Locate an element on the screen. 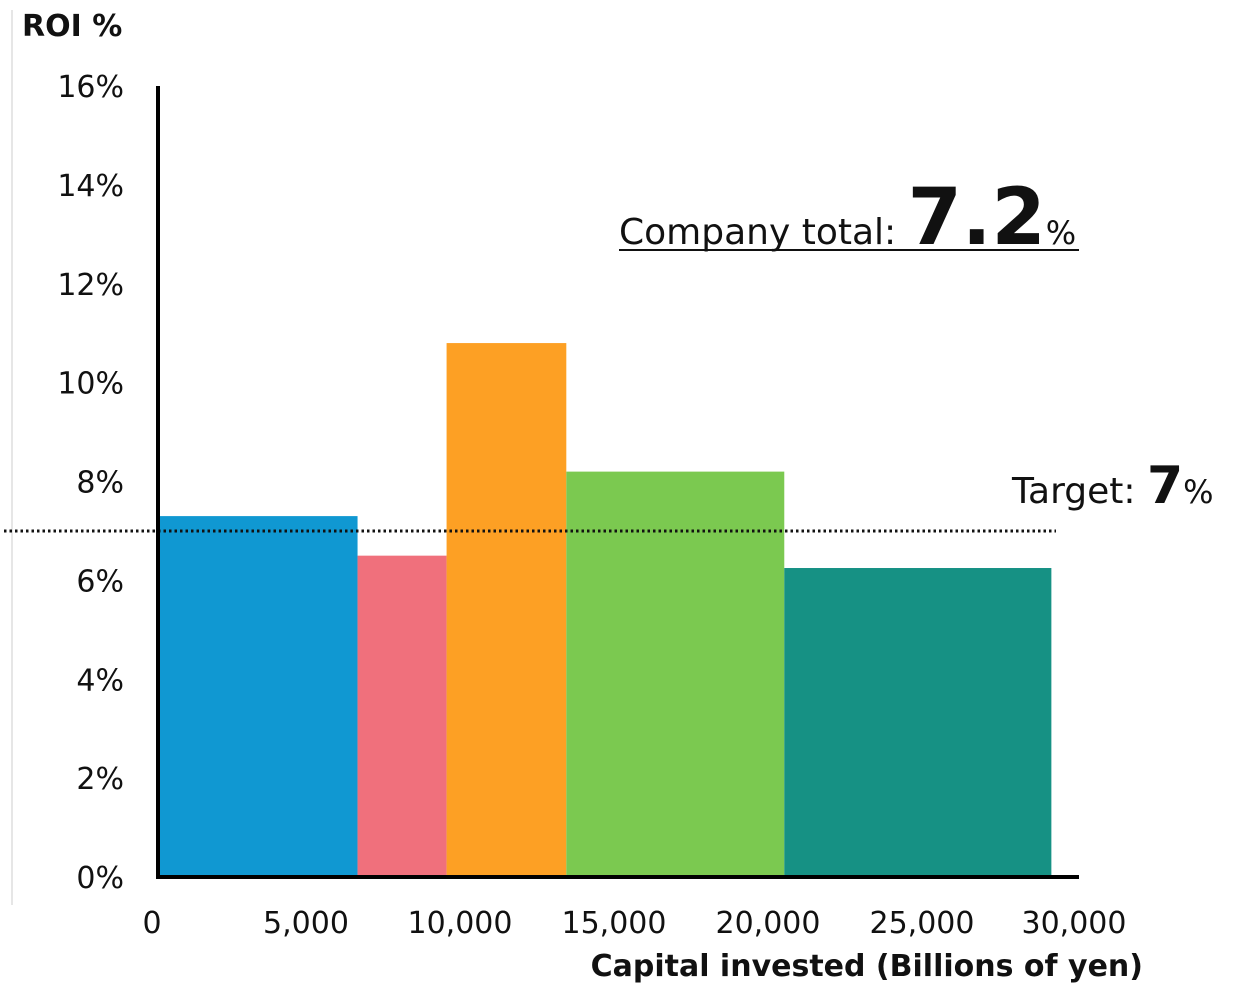 This screenshot has width=1258, height=983. x-tick-label: 0 is located at coordinates (151, 923).